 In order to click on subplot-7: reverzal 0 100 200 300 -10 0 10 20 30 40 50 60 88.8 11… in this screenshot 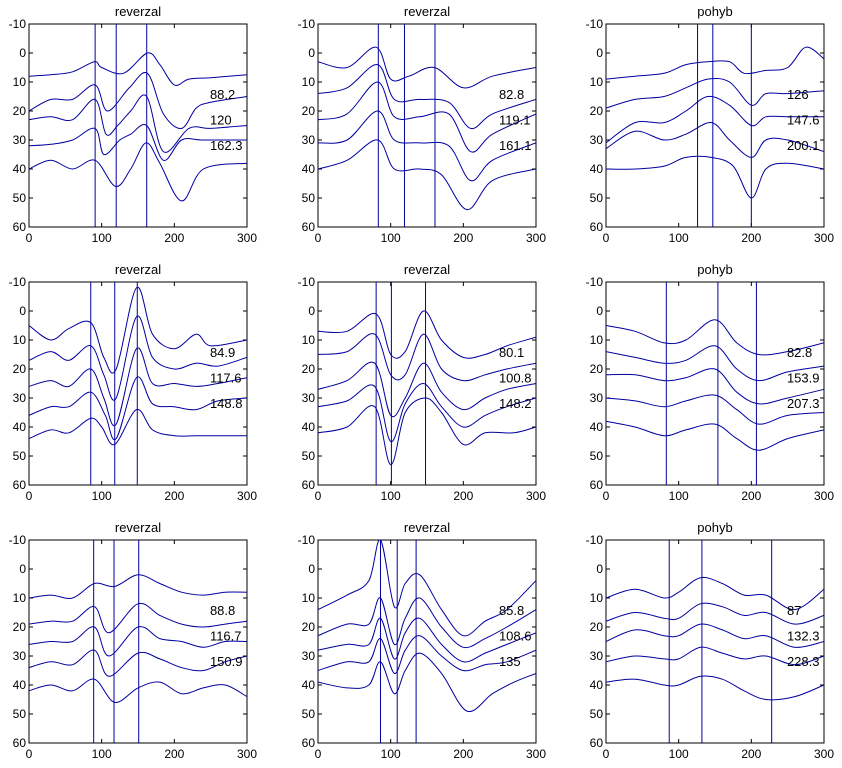, I will do `click(133, 640)`.